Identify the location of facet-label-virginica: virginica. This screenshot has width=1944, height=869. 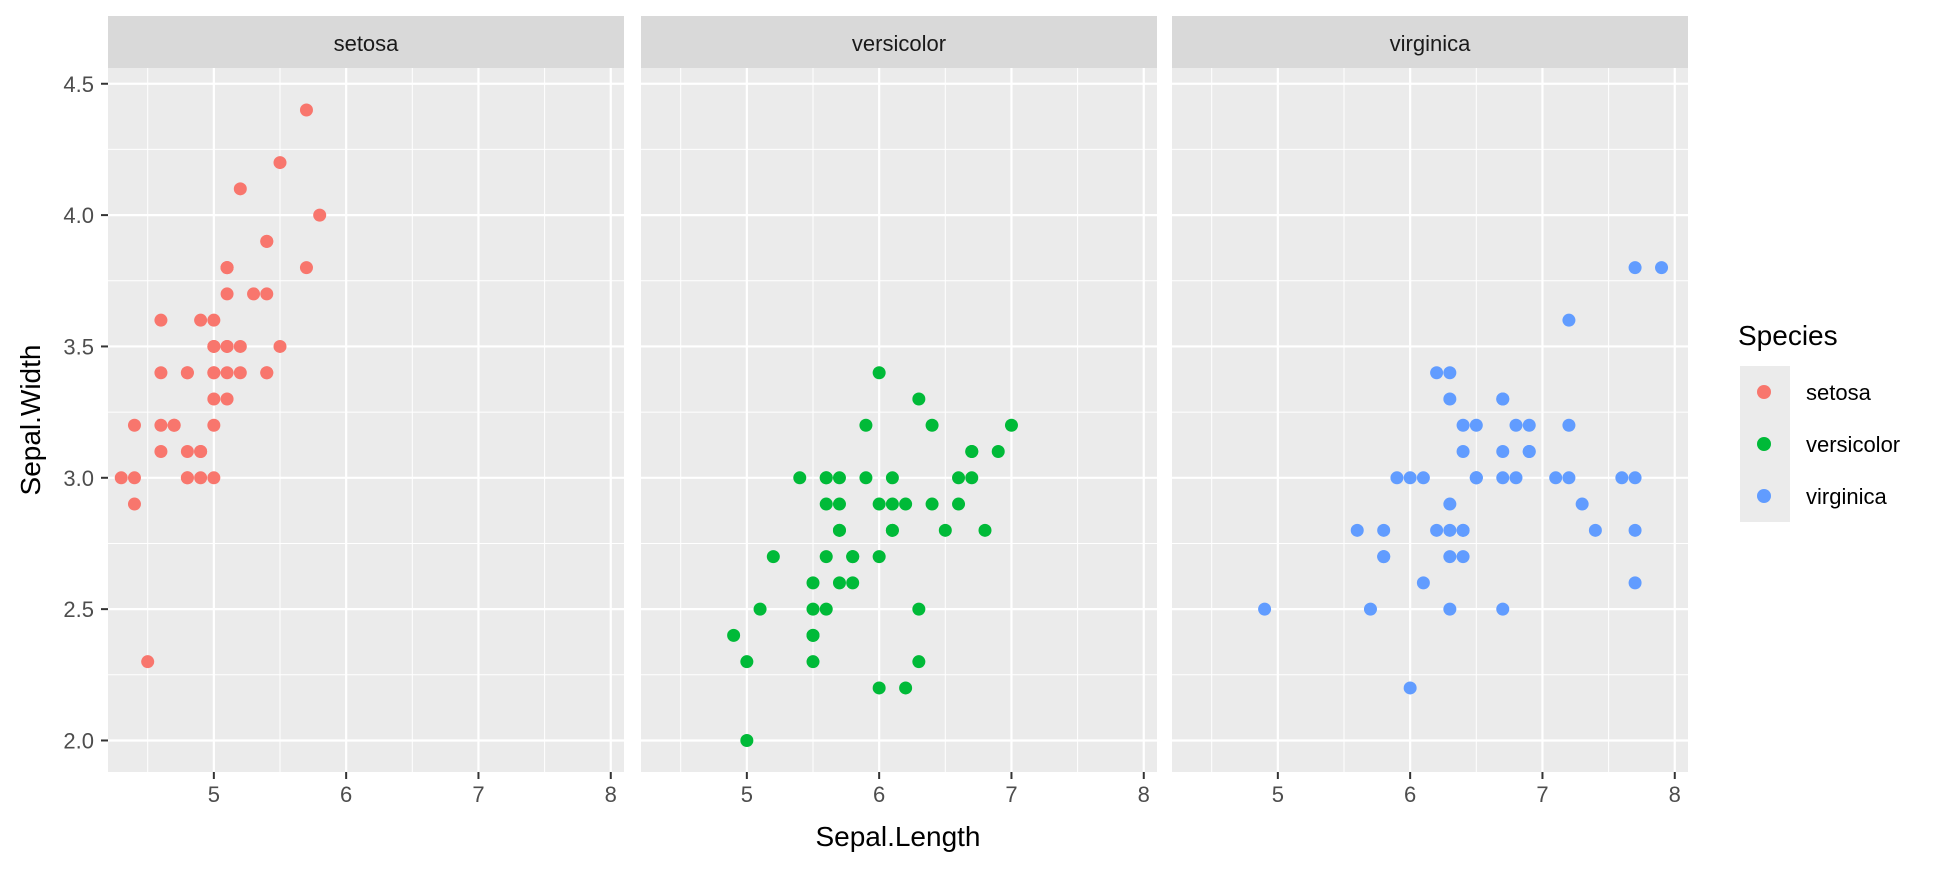
(1430, 43).